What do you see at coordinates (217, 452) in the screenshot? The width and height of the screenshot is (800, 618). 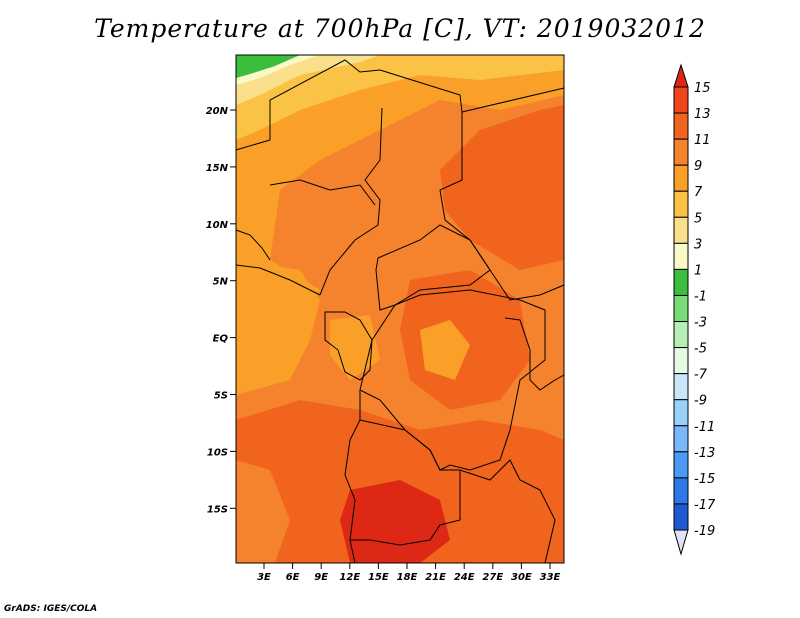 I see `lat-label: 10S` at bounding box center [217, 452].